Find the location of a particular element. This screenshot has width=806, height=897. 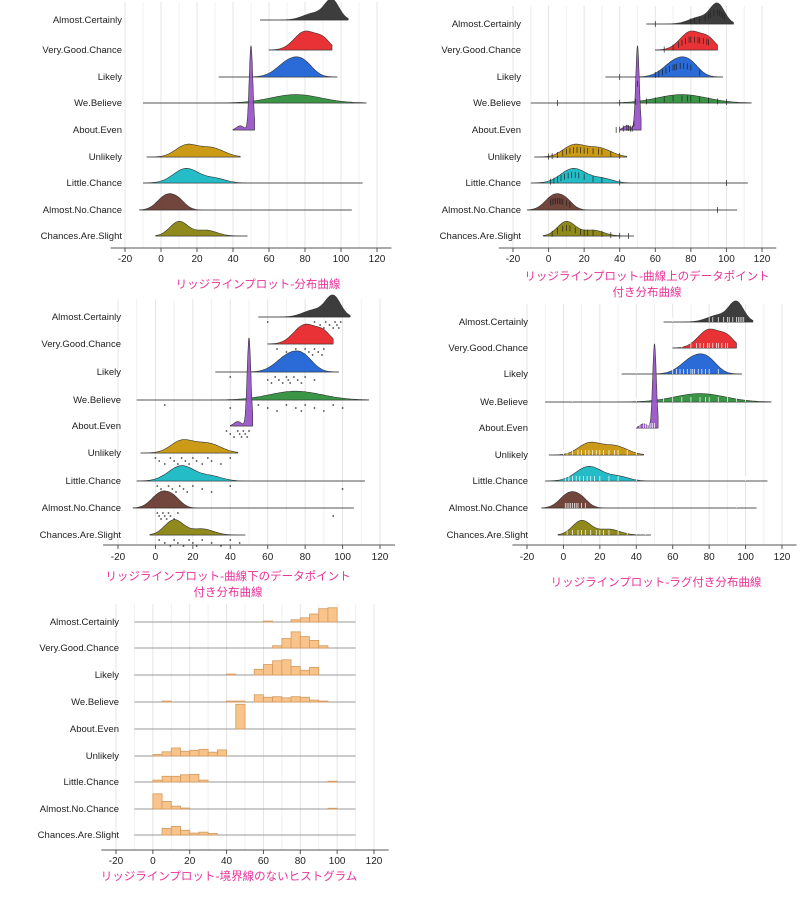

category-label: Very.Good.Chance is located at coordinates (81, 344).